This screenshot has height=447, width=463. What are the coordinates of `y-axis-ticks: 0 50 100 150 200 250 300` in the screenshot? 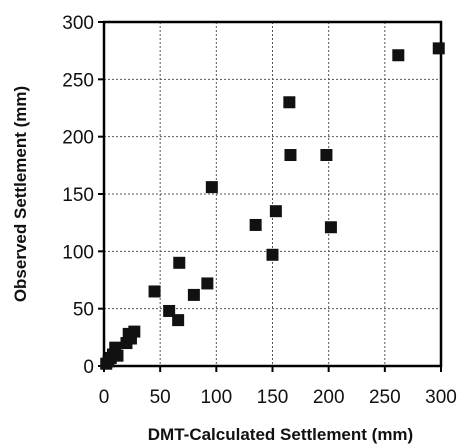 It's located at (83, 195).